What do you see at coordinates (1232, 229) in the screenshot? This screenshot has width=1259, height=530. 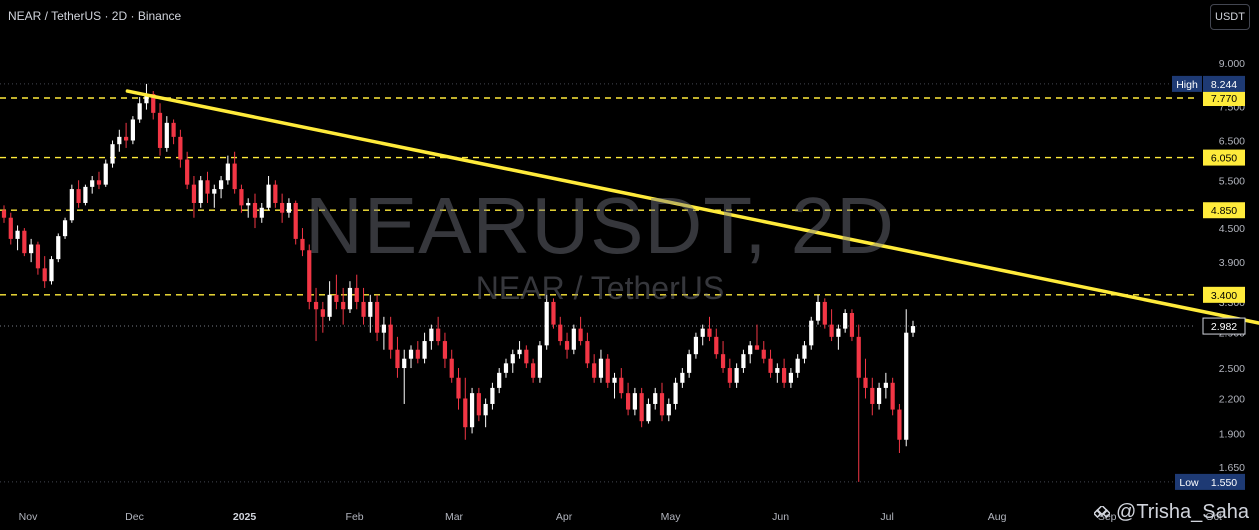 I see `price-tick-label: 4.500` at bounding box center [1232, 229].